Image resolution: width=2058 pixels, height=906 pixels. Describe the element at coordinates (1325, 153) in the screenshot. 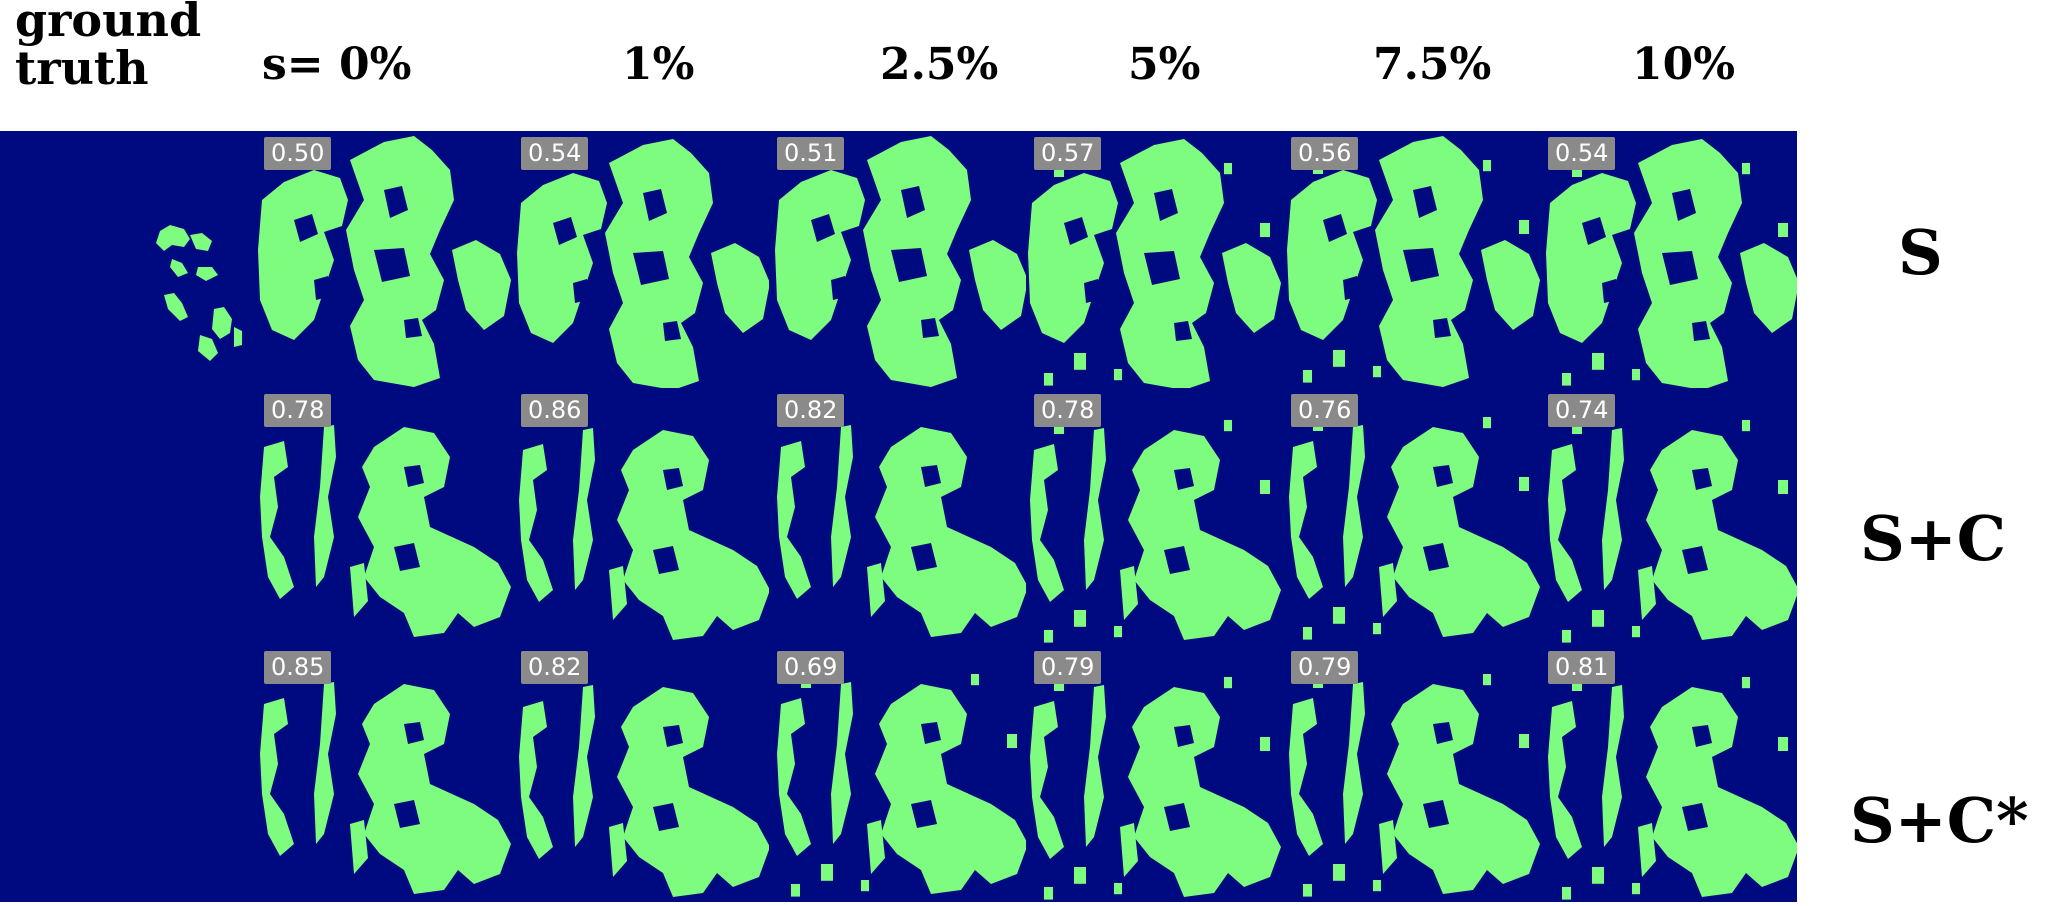

I see `score-badge: 0.56` at that location.